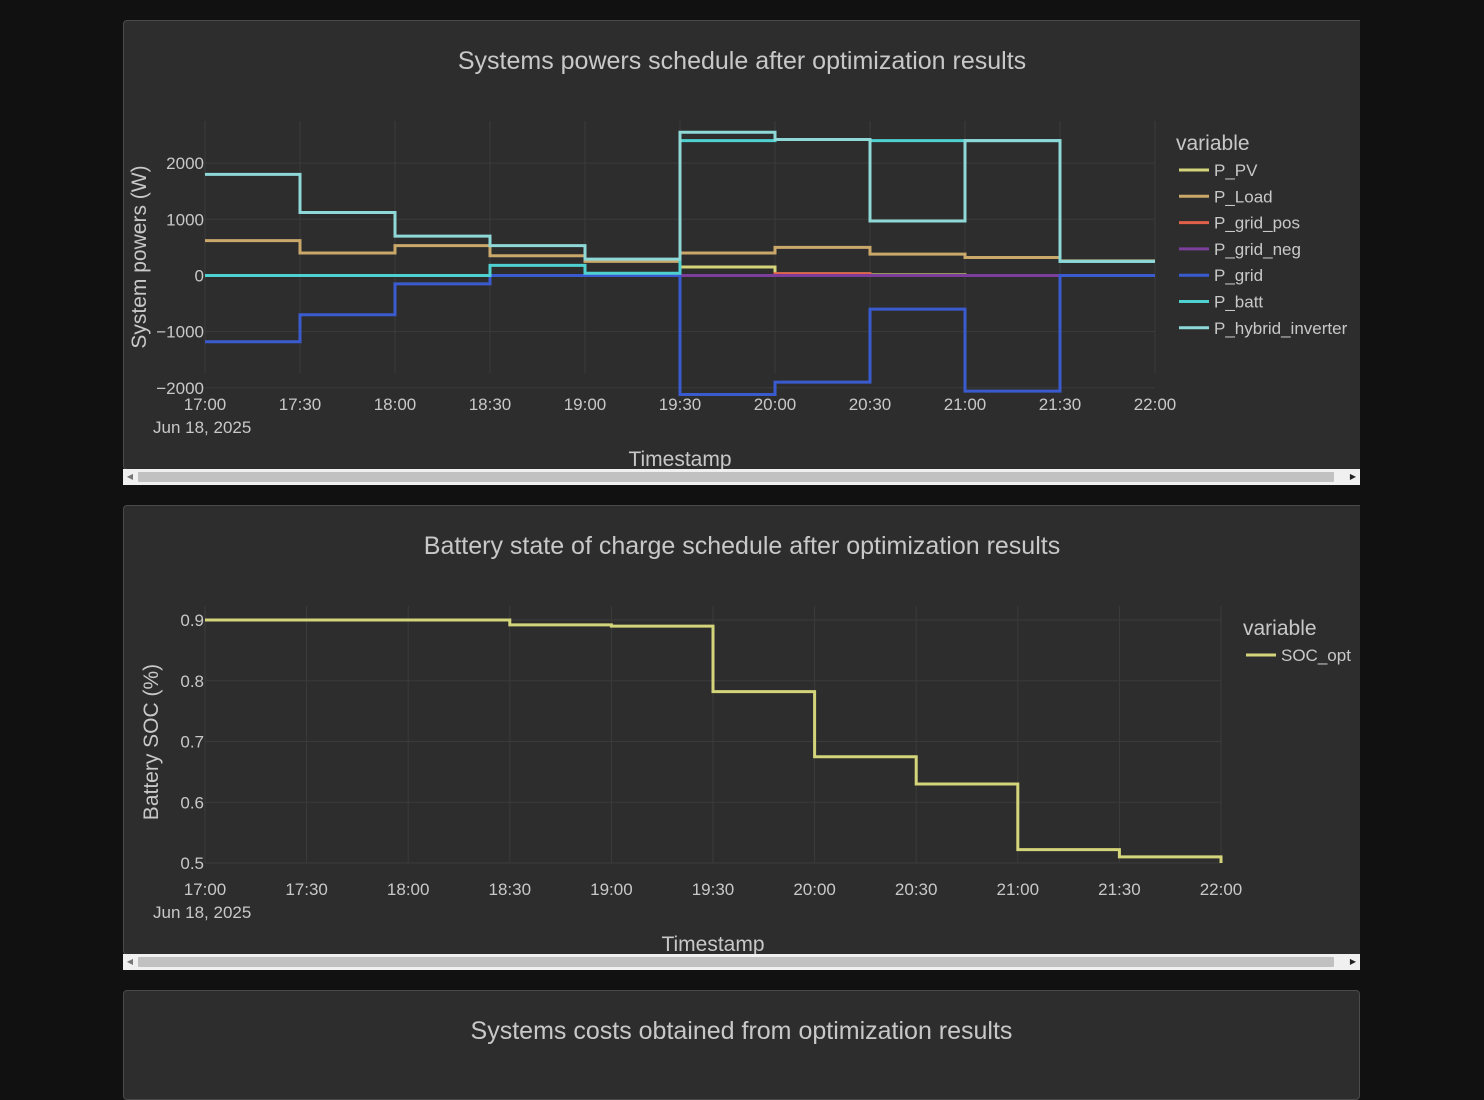 This screenshot has height=1100, width=1484. Describe the element at coordinates (1281, 328) in the screenshot. I see `legend-label: P_hybrid_inverter` at that location.